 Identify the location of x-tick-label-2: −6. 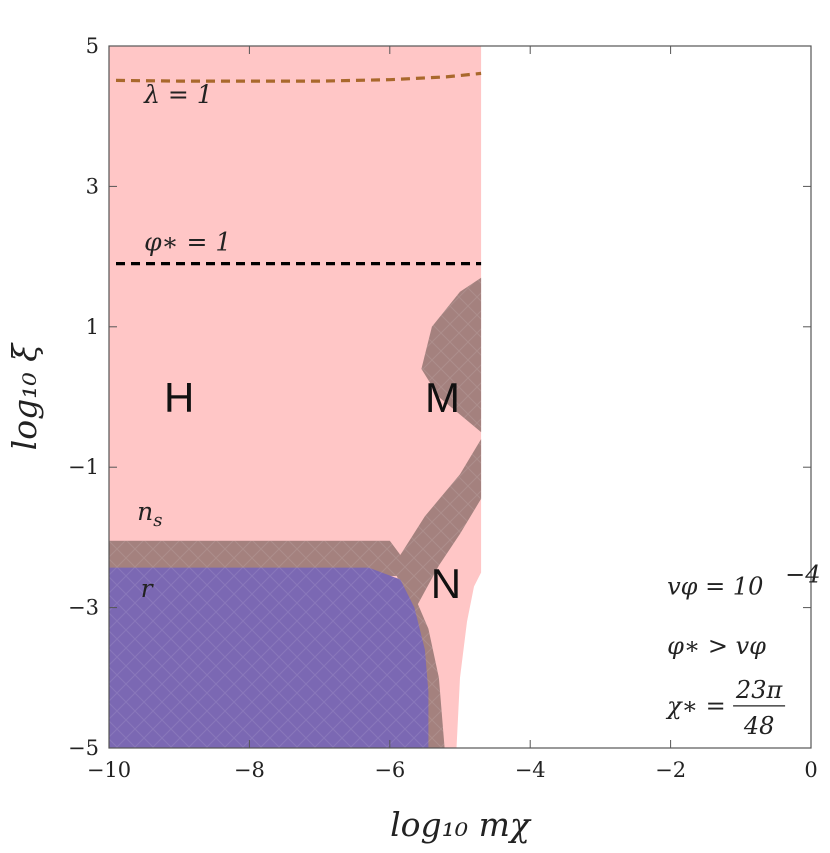
(389, 770).